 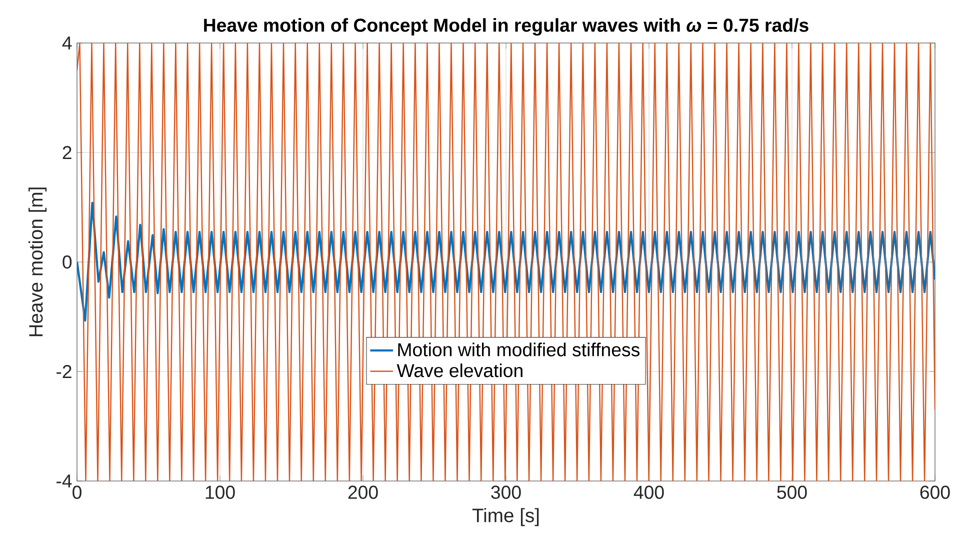 What do you see at coordinates (505, 517) in the screenshot?
I see `x-axis-title: Time [s]` at bounding box center [505, 517].